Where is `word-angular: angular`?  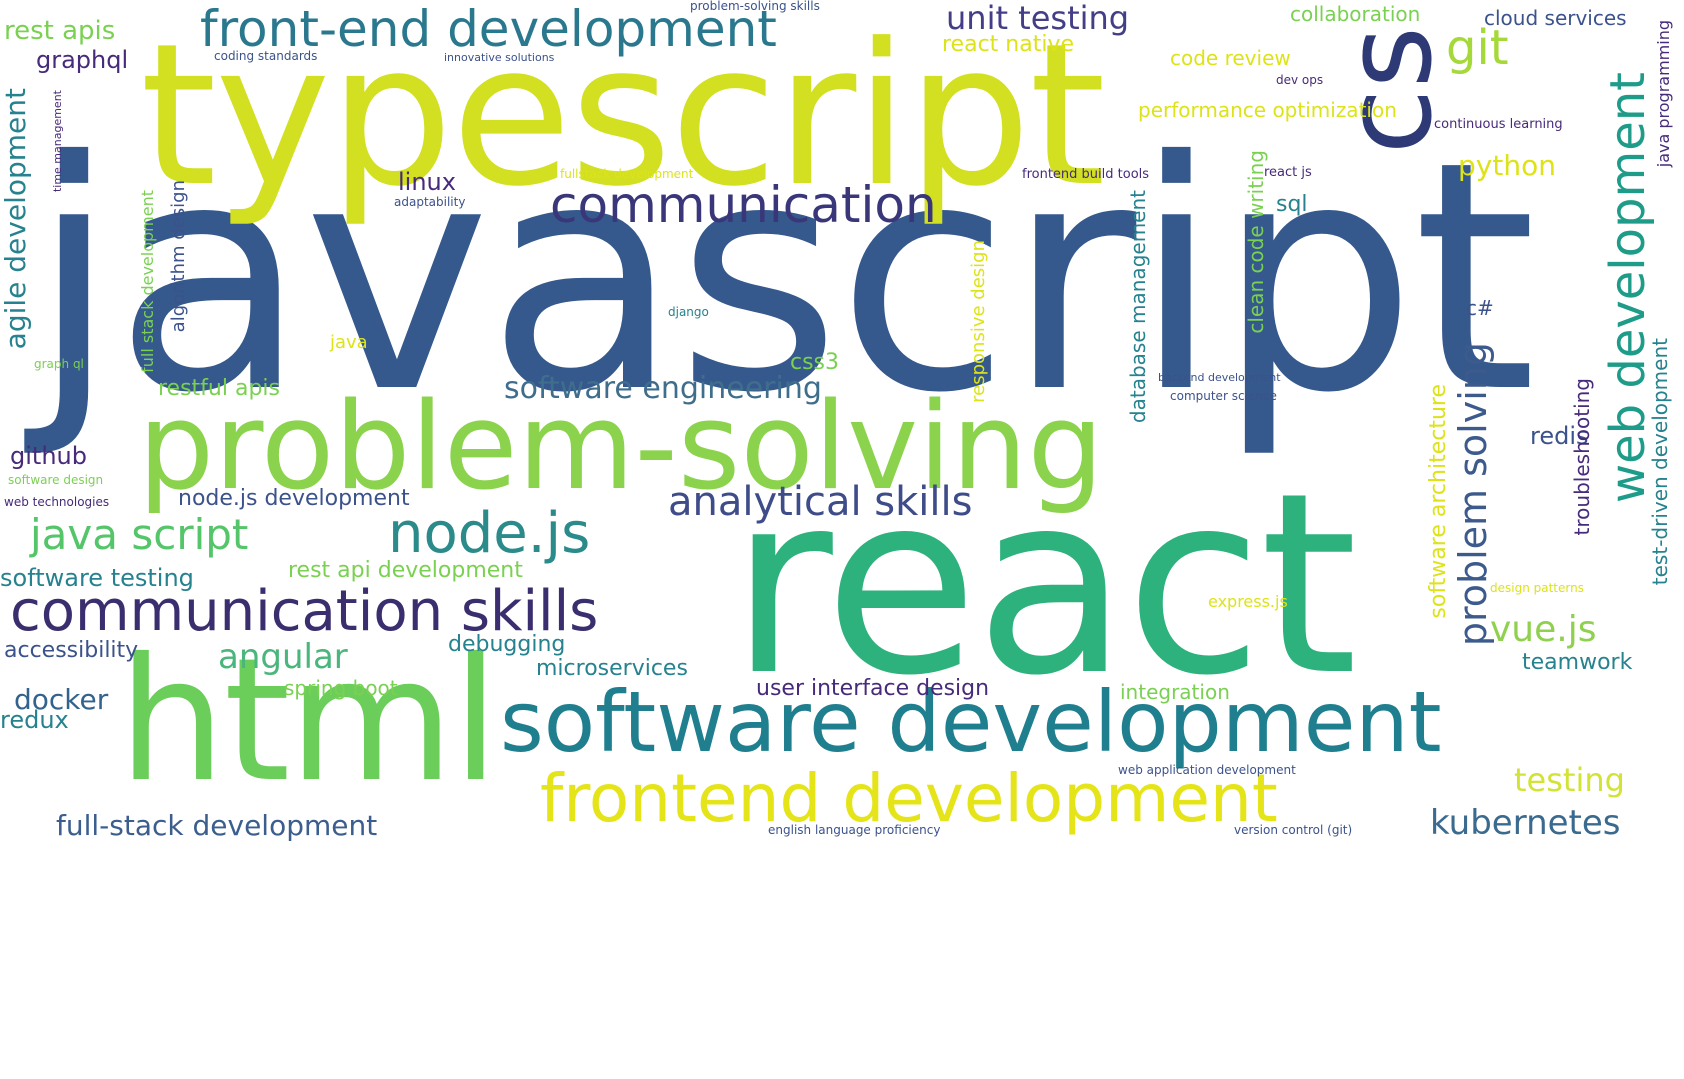 word-angular: angular is located at coordinates (283, 657).